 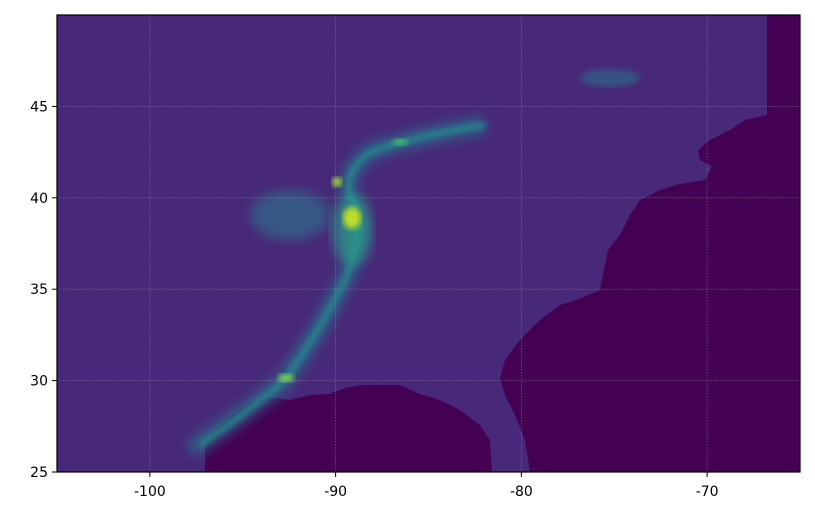 What do you see at coordinates (39, 382) in the screenshot?
I see `y-tick-label: 30` at bounding box center [39, 382].